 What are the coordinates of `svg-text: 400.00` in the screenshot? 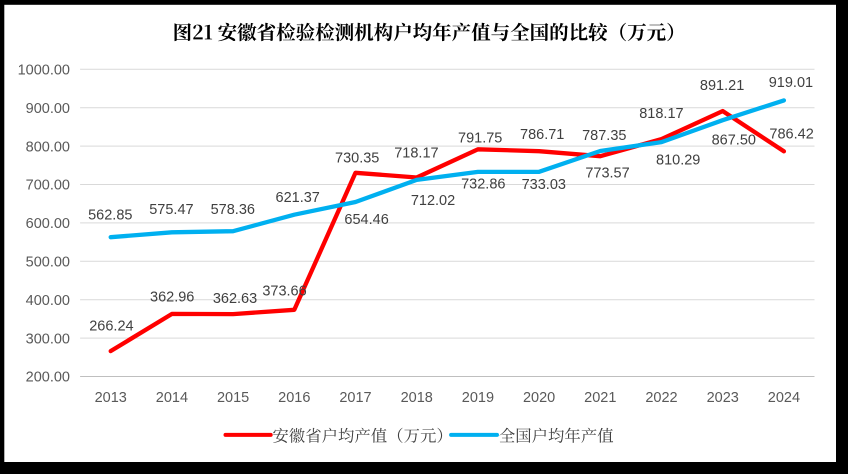 It's located at (48, 301).